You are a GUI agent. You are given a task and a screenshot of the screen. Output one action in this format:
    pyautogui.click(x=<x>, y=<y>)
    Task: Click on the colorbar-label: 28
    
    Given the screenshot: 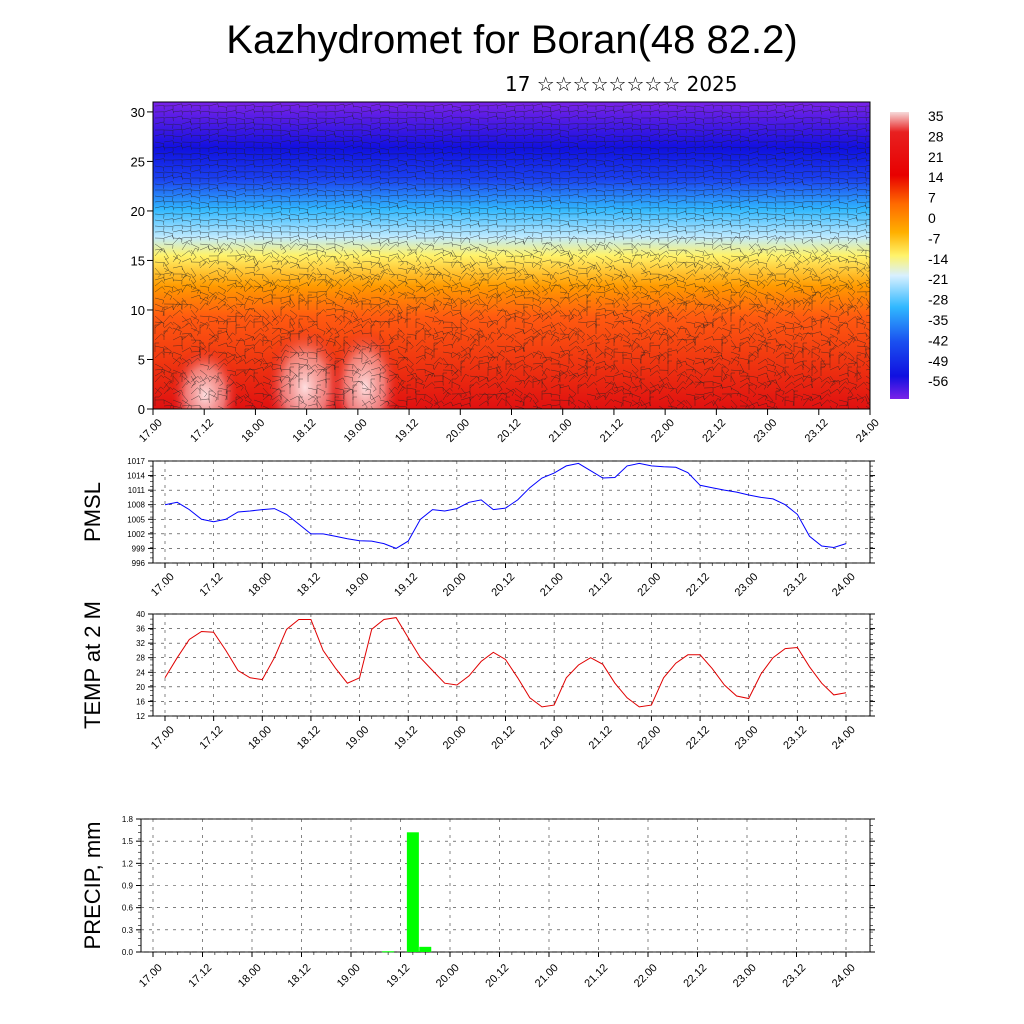 What is the action you would take?
    pyautogui.click(x=936, y=136)
    